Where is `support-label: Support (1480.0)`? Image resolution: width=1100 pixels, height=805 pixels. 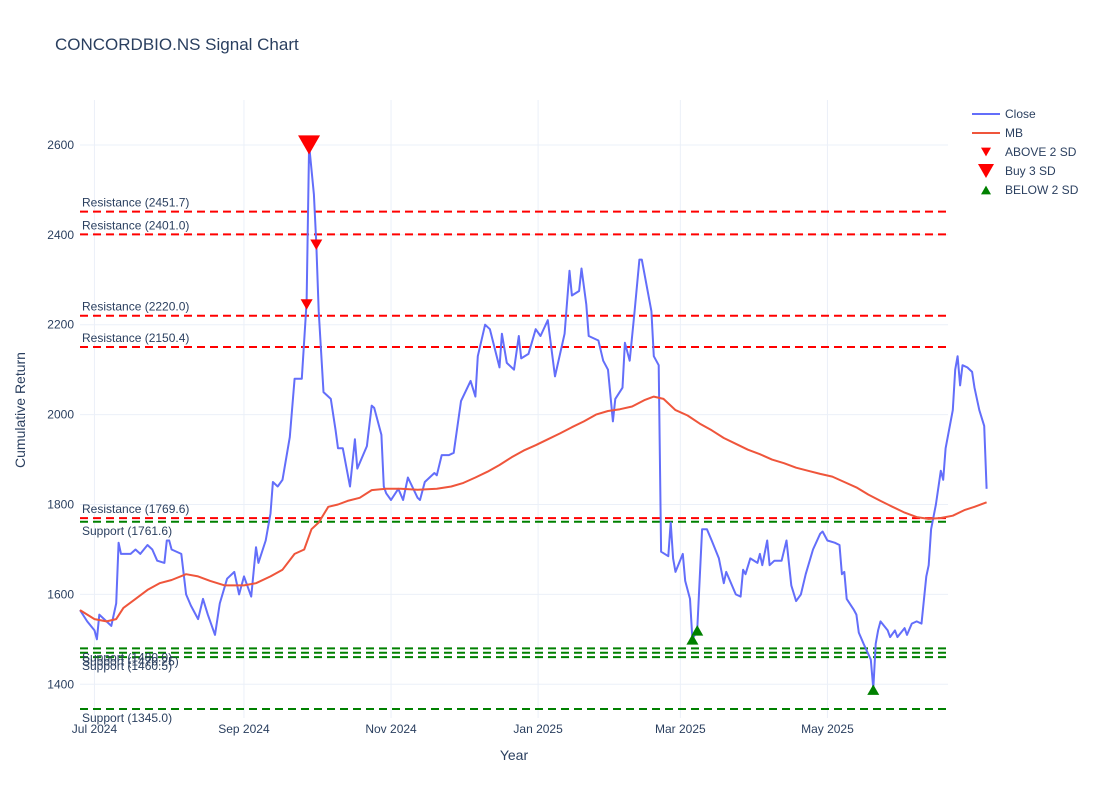 support-label: Support (1480.0) is located at coordinates (127, 657).